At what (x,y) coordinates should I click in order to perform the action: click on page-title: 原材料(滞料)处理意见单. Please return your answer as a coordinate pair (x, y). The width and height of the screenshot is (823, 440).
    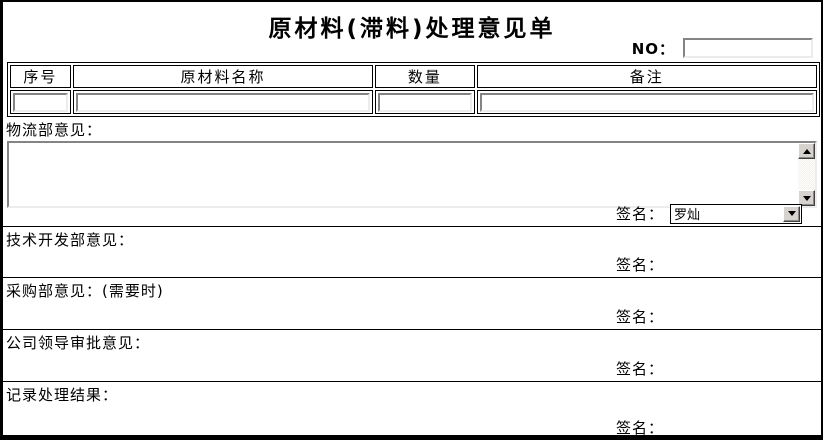
    Looking at the image, I should click on (412, 29).